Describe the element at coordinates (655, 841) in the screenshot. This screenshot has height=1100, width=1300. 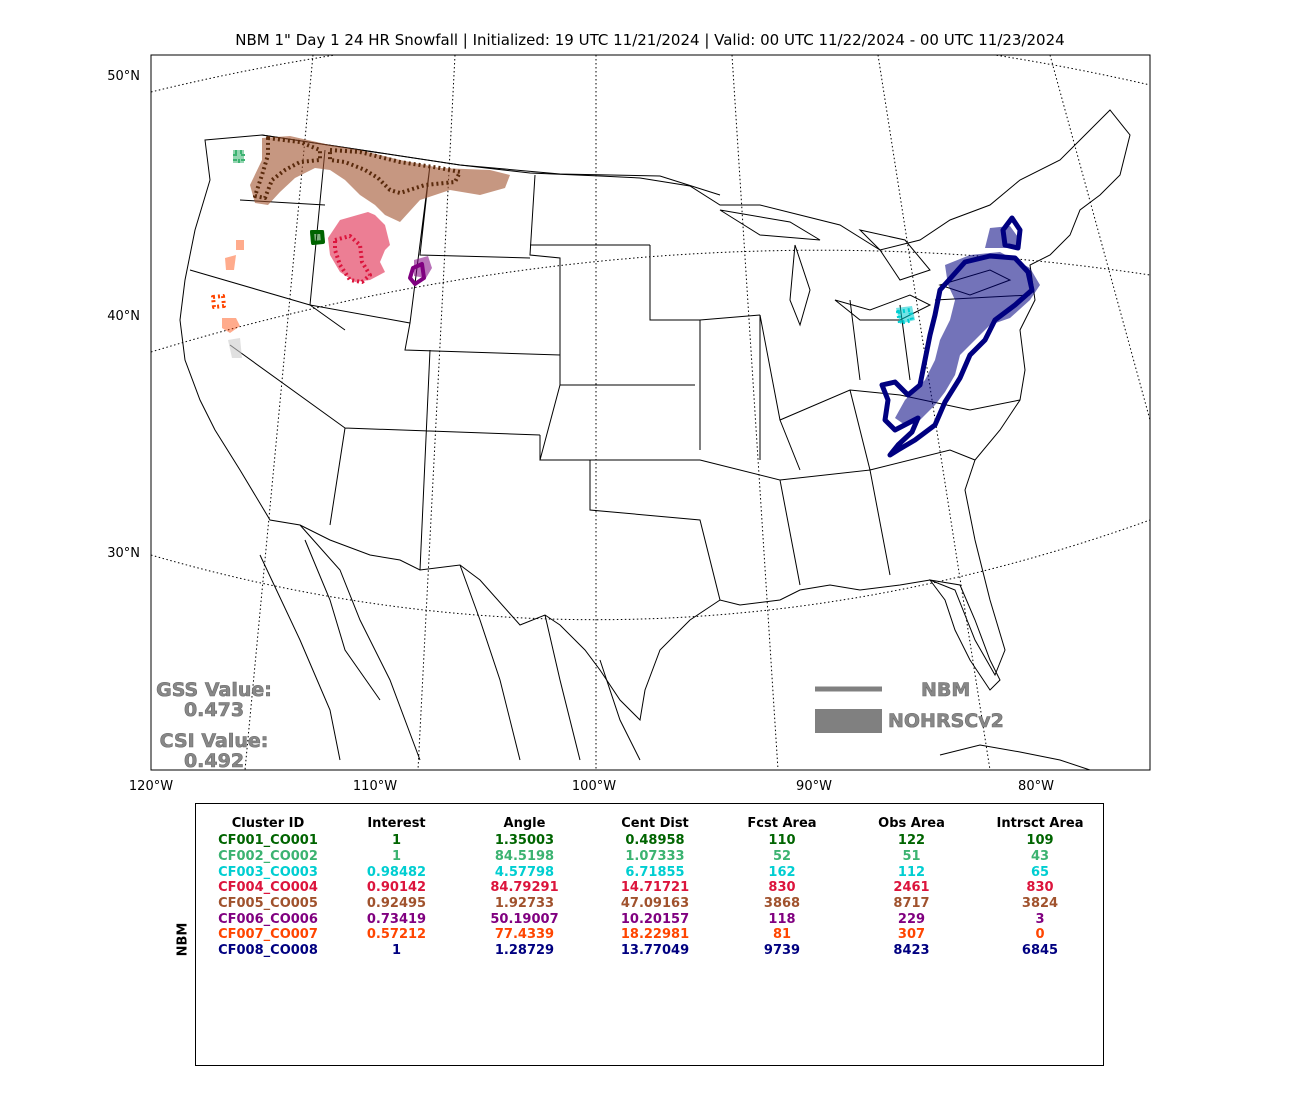
I see `table-cell: 0.48958` at that location.